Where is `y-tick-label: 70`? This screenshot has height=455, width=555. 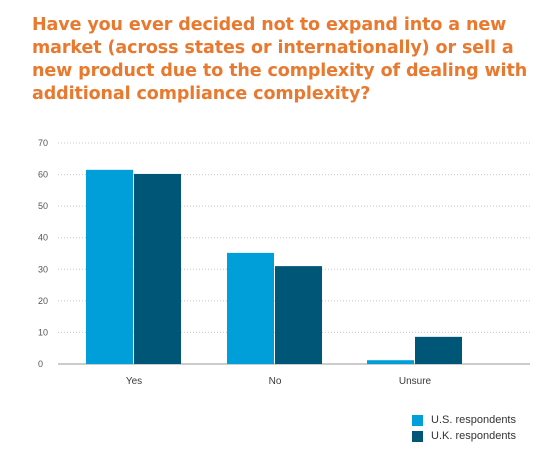
y-tick-label: 70 is located at coordinates (43, 143).